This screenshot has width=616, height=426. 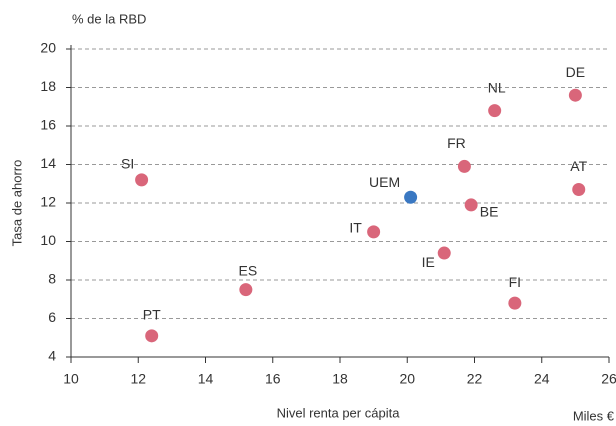 What do you see at coordinates (138, 379) in the screenshot?
I see `x-tick-label: 12` at bounding box center [138, 379].